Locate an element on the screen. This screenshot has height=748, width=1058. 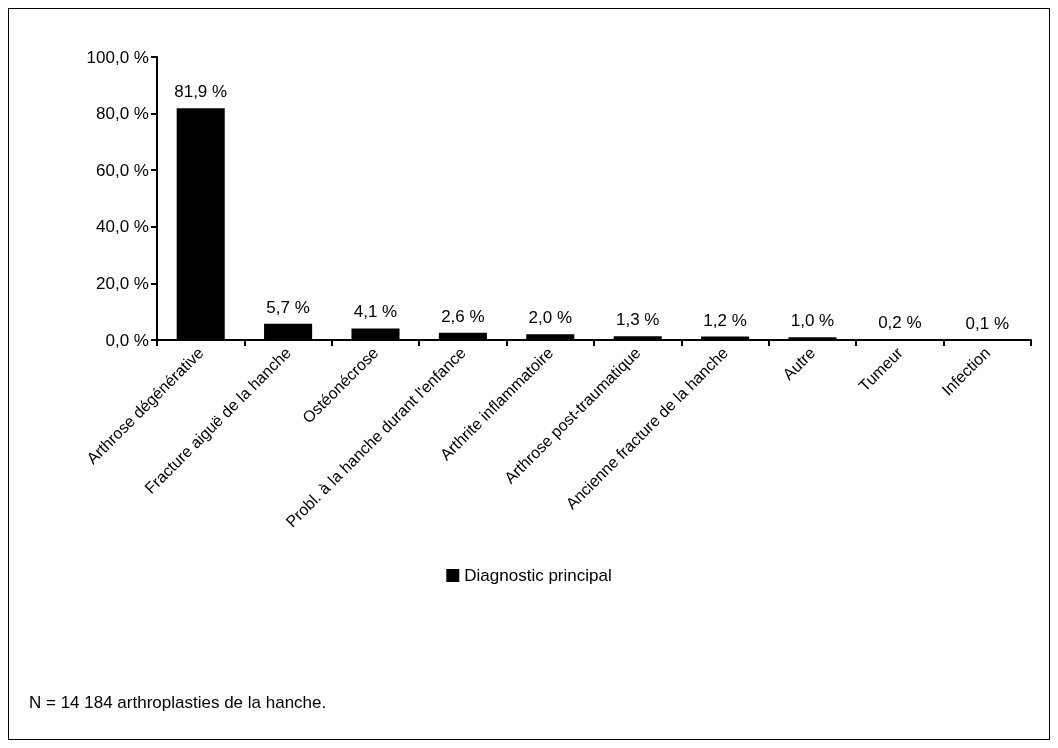
data-label: 0,2 % is located at coordinates (900, 323).